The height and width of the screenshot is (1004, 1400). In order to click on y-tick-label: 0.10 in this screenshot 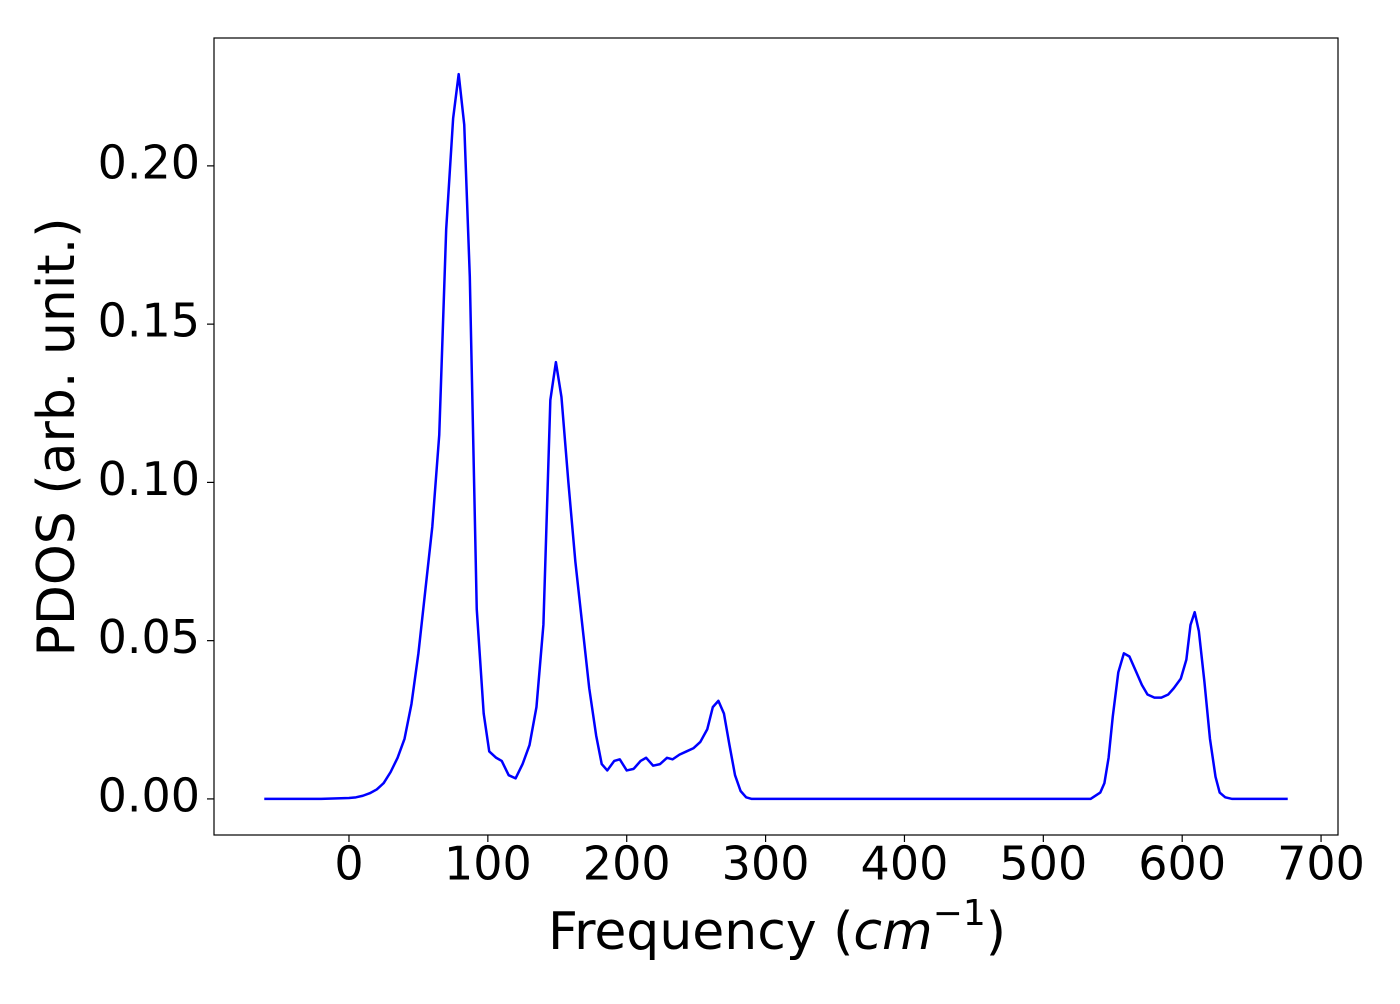, I will do `click(149, 479)`.